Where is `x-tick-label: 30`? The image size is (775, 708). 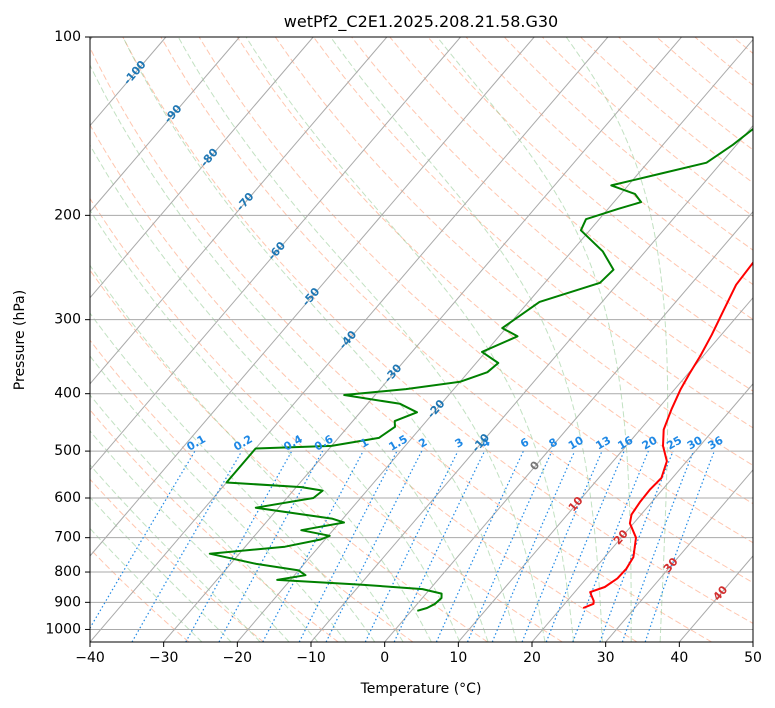
x-tick-label: 30 is located at coordinates (606, 658).